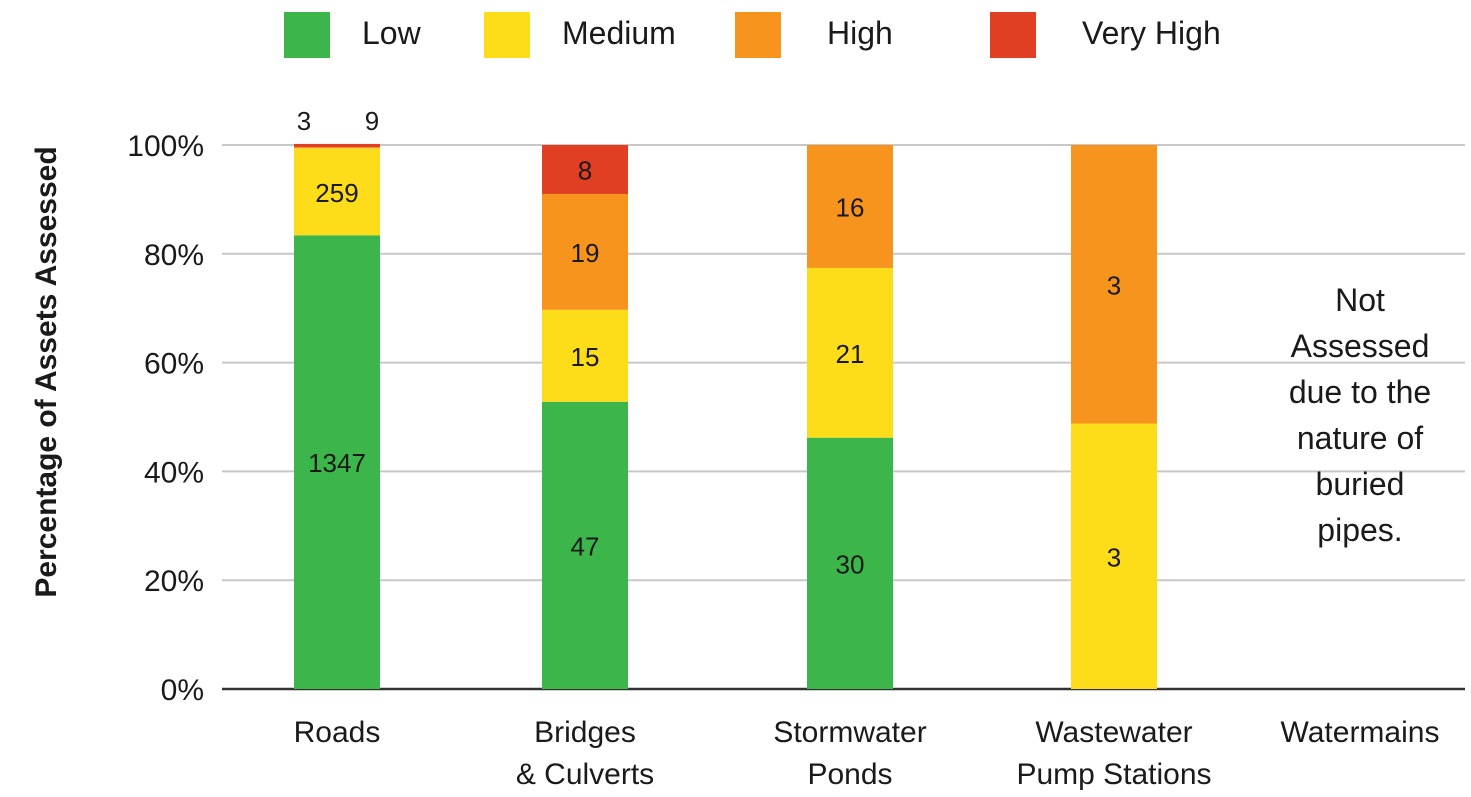  What do you see at coordinates (174, 255) in the screenshot?
I see `y-tick-label-4: 80%` at bounding box center [174, 255].